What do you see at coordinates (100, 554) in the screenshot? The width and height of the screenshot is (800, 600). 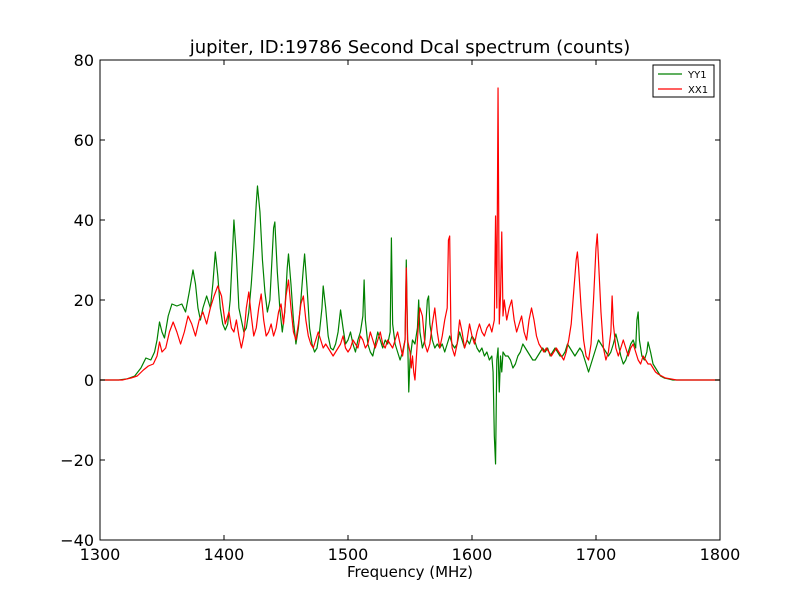 I see `x-tick-label: 1300` at bounding box center [100, 554].